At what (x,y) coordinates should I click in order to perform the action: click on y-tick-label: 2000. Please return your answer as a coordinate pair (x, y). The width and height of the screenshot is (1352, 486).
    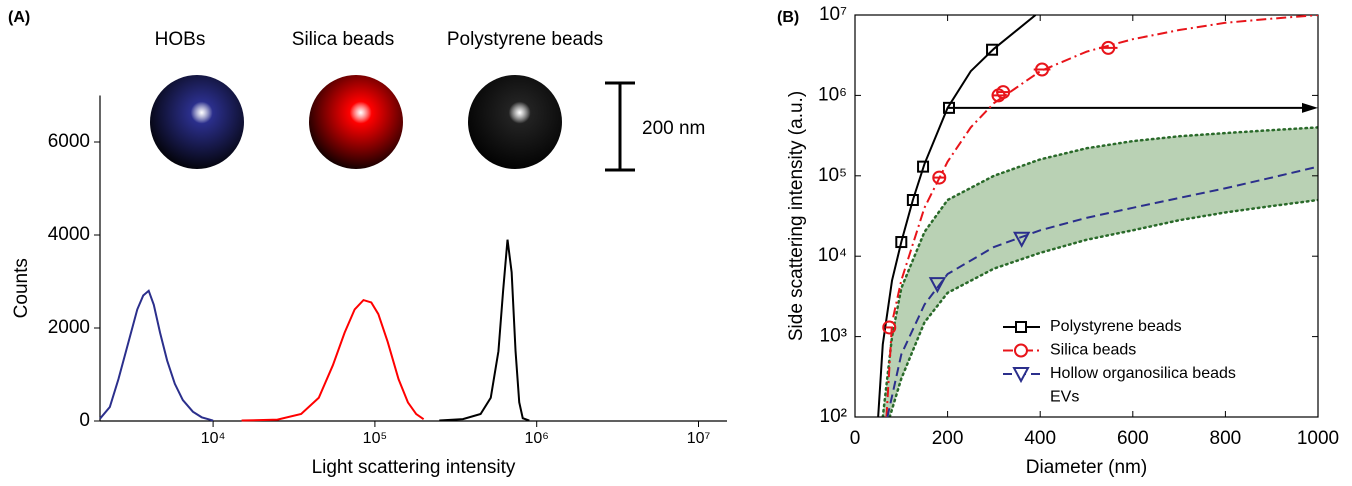
    Looking at the image, I should click on (69, 327).